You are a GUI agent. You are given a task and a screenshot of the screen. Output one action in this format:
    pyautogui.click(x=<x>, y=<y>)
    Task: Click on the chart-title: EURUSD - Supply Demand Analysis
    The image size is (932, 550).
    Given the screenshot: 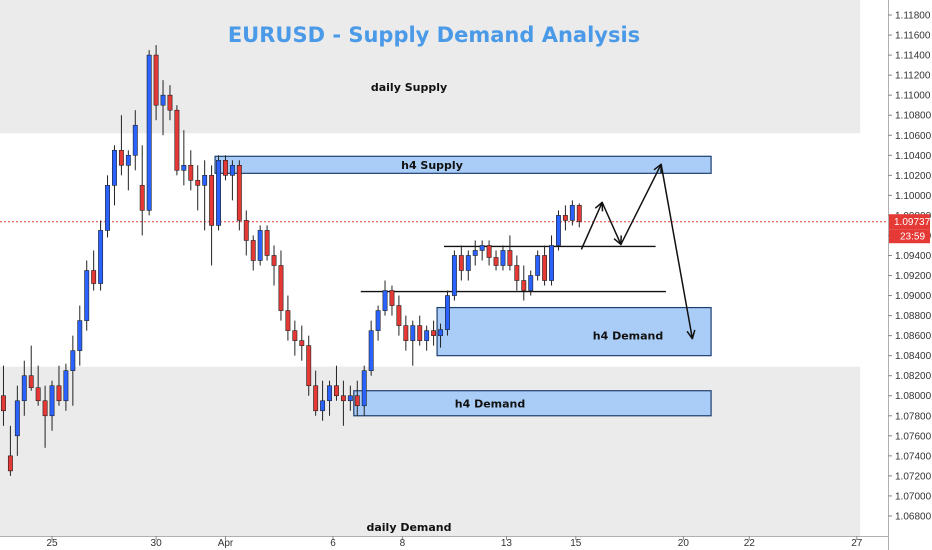 What is the action you would take?
    pyautogui.click(x=434, y=35)
    